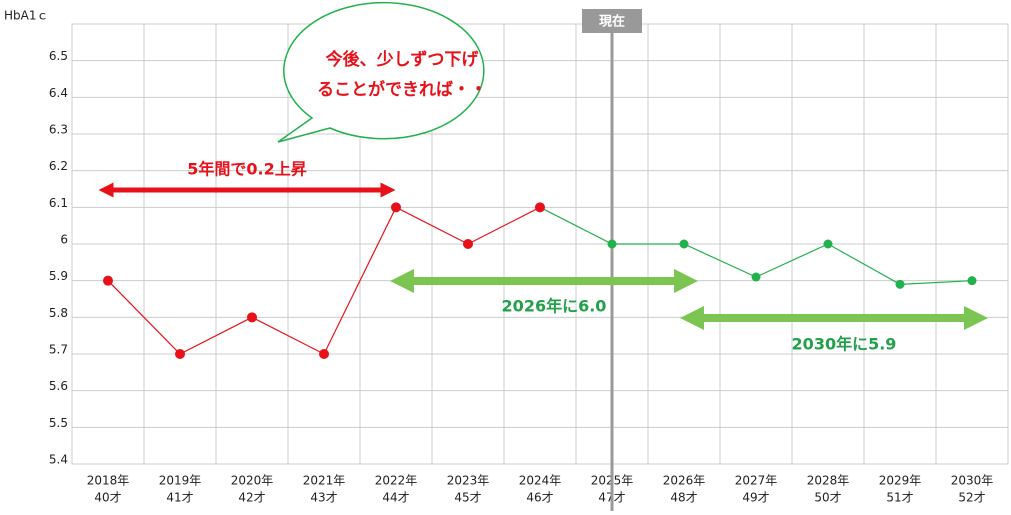 Image resolution: width=1011 pixels, height=515 pixels. I want to click on x-tick-label: 2029年, so click(900, 481).